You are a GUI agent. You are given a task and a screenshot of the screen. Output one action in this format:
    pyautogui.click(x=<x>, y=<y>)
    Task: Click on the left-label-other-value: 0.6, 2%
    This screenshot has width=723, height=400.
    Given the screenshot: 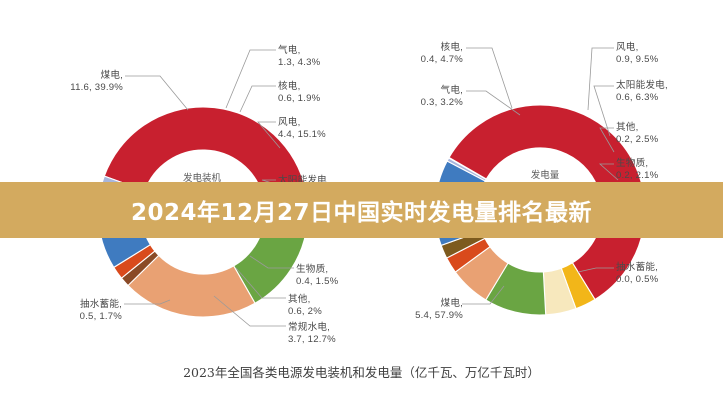 What is the action you would take?
    pyautogui.click(x=305, y=312)
    